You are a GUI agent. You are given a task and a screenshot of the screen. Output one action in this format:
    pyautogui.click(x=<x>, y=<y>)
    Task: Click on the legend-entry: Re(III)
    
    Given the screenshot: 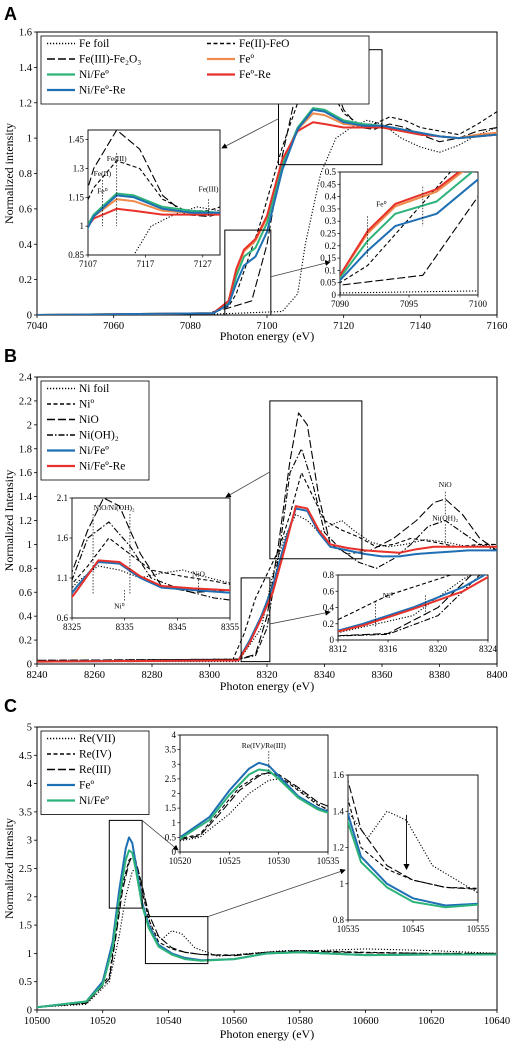 What is the action you would take?
    pyautogui.click(x=95, y=770)
    